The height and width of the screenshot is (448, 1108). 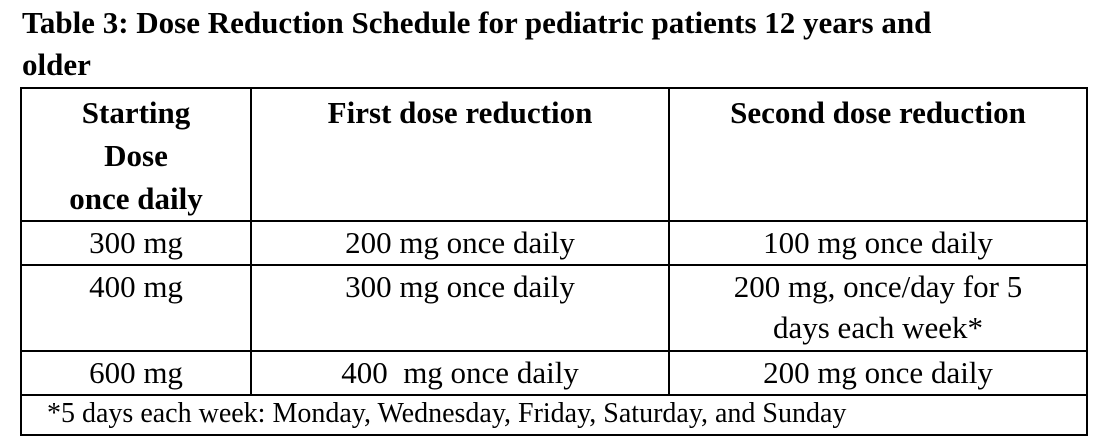 I want to click on header-first-dose-reduction: First dose reduction, so click(x=460, y=154).